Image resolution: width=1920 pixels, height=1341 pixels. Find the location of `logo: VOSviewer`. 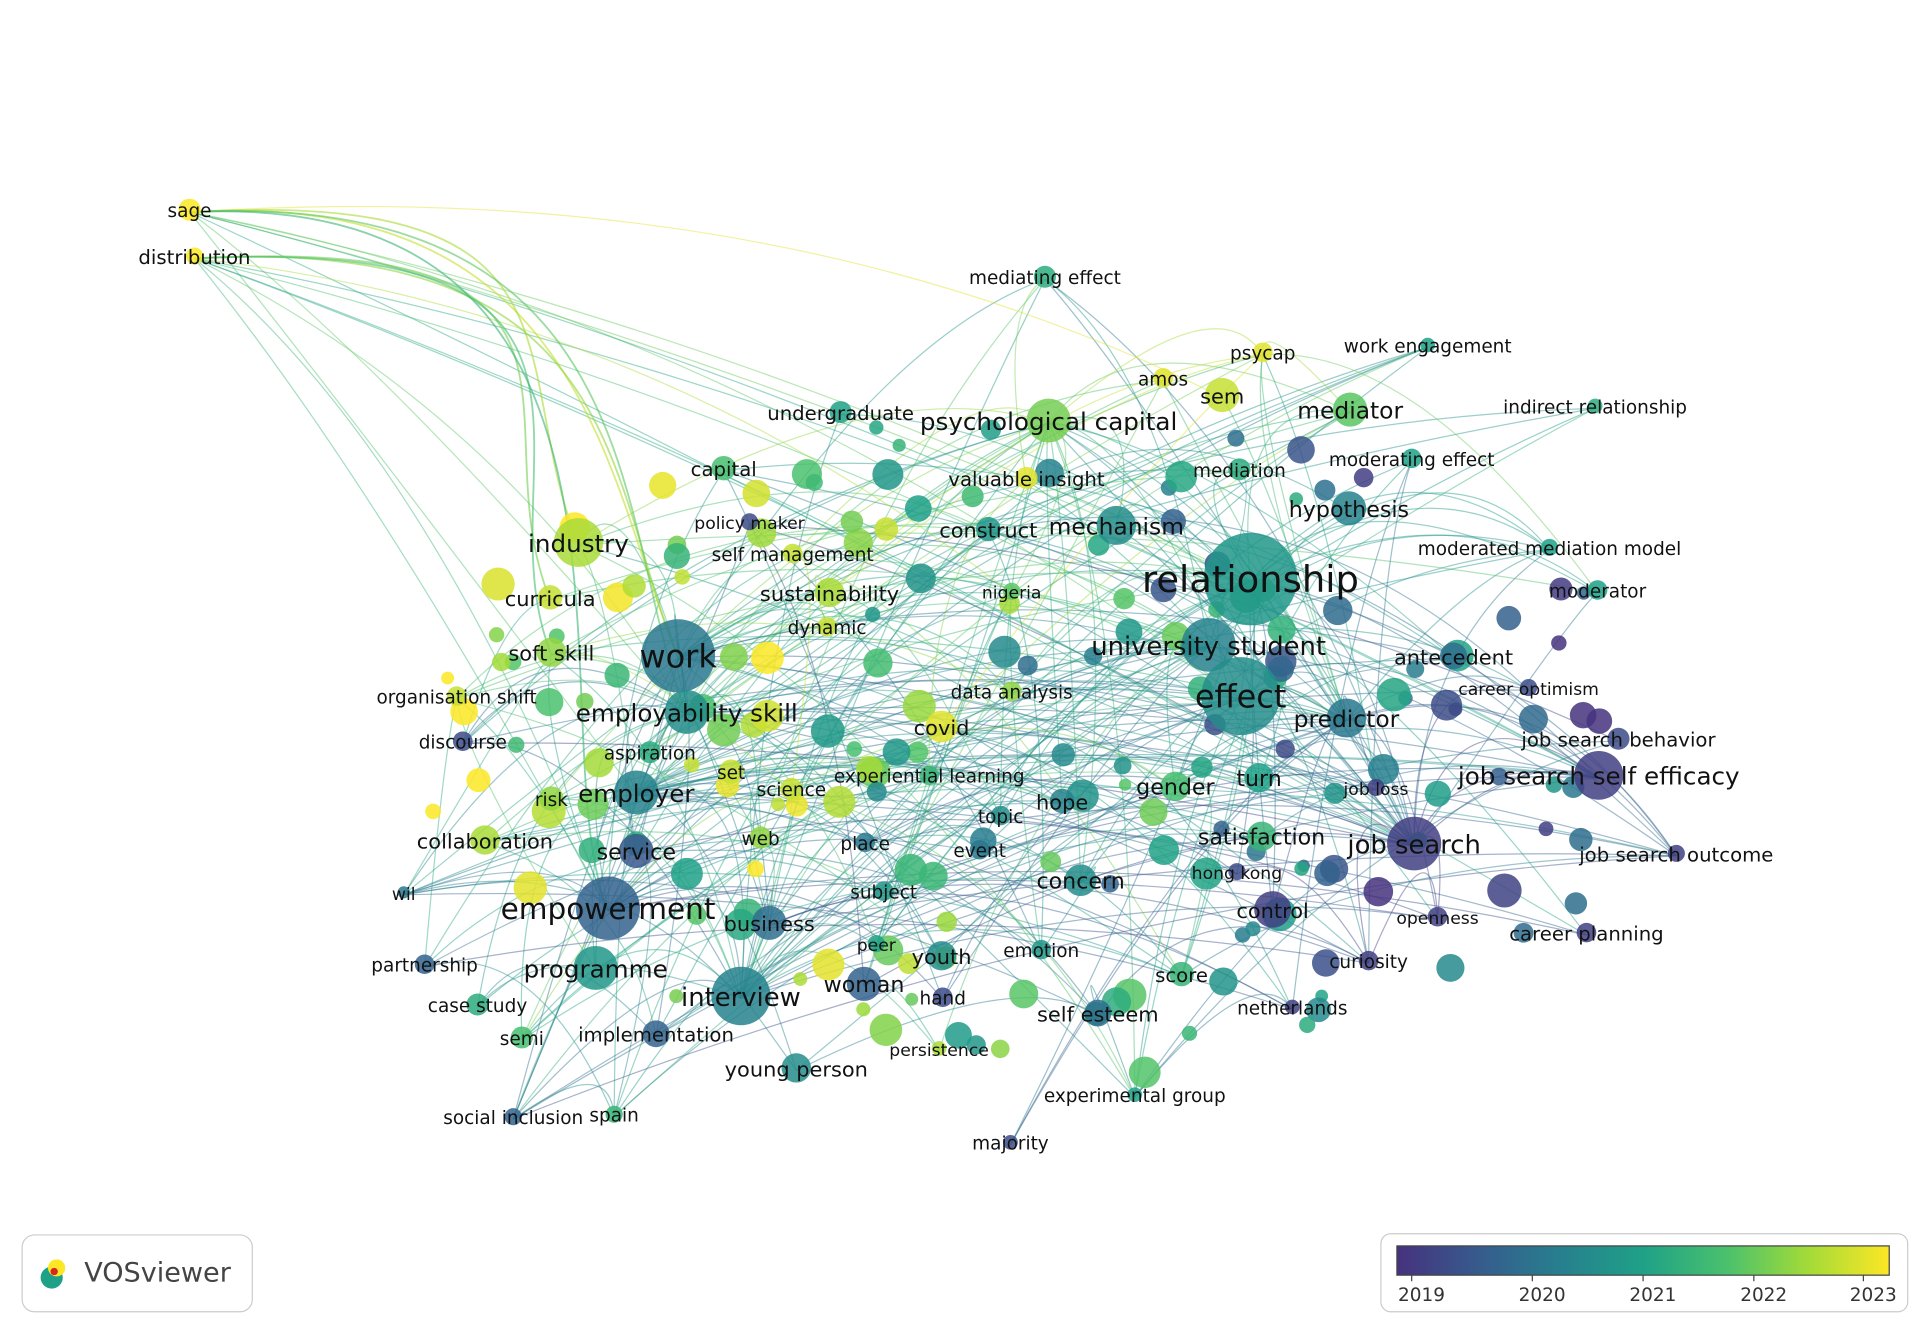

logo: VOSviewer is located at coordinates (137, 1273).